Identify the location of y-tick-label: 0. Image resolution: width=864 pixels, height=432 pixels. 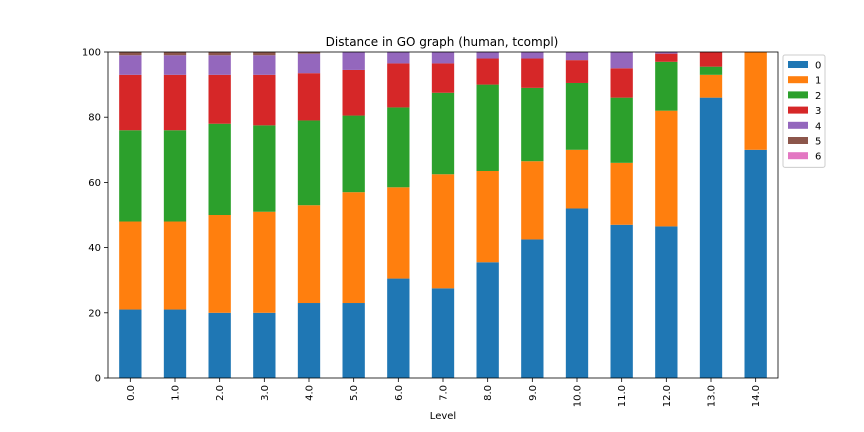
(98, 379).